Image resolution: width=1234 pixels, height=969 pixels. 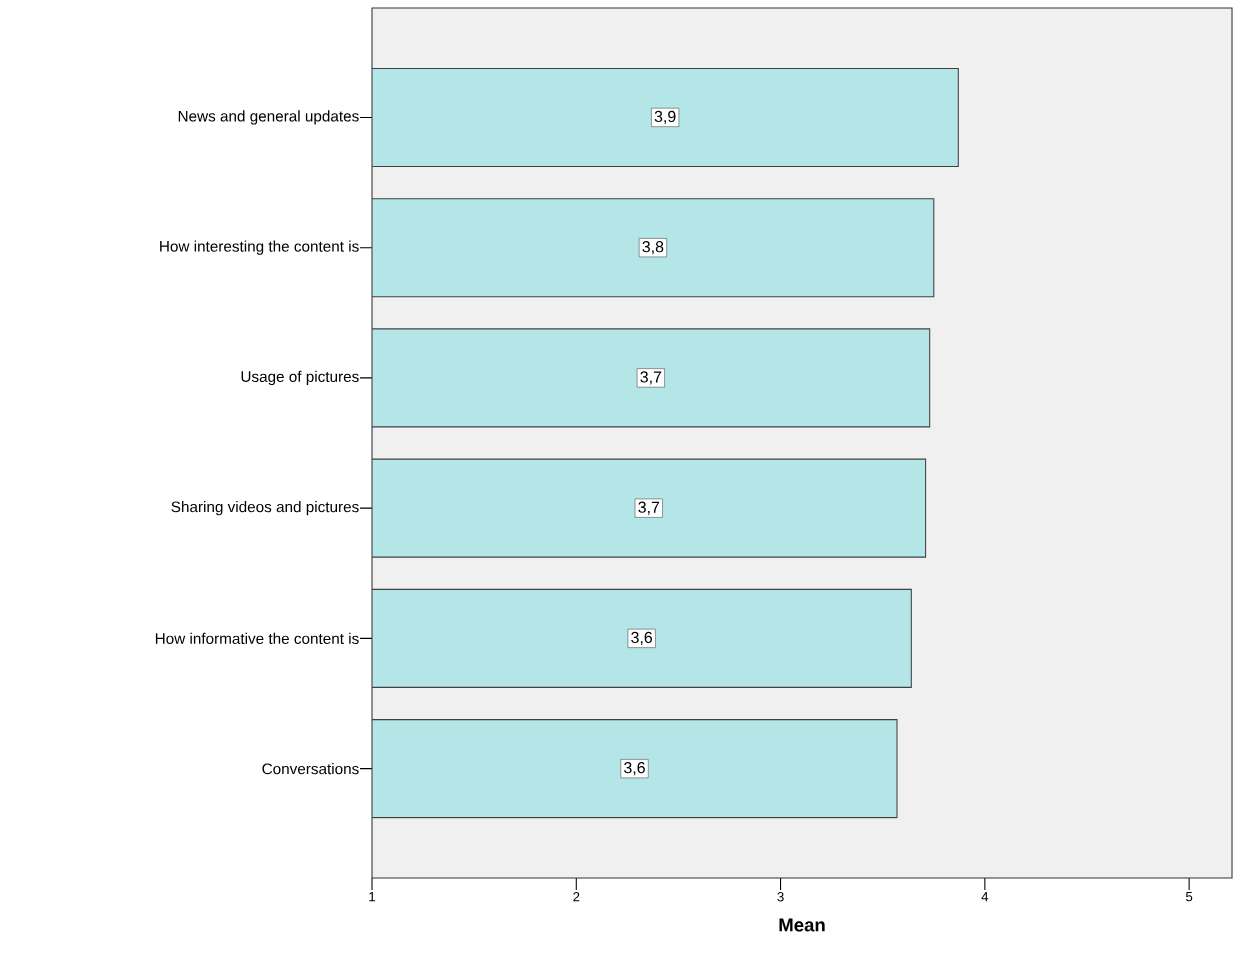 What do you see at coordinates (372, 897) in the screenshot?
I see `x-tick-label: 1` at bounding box center [372, 897].